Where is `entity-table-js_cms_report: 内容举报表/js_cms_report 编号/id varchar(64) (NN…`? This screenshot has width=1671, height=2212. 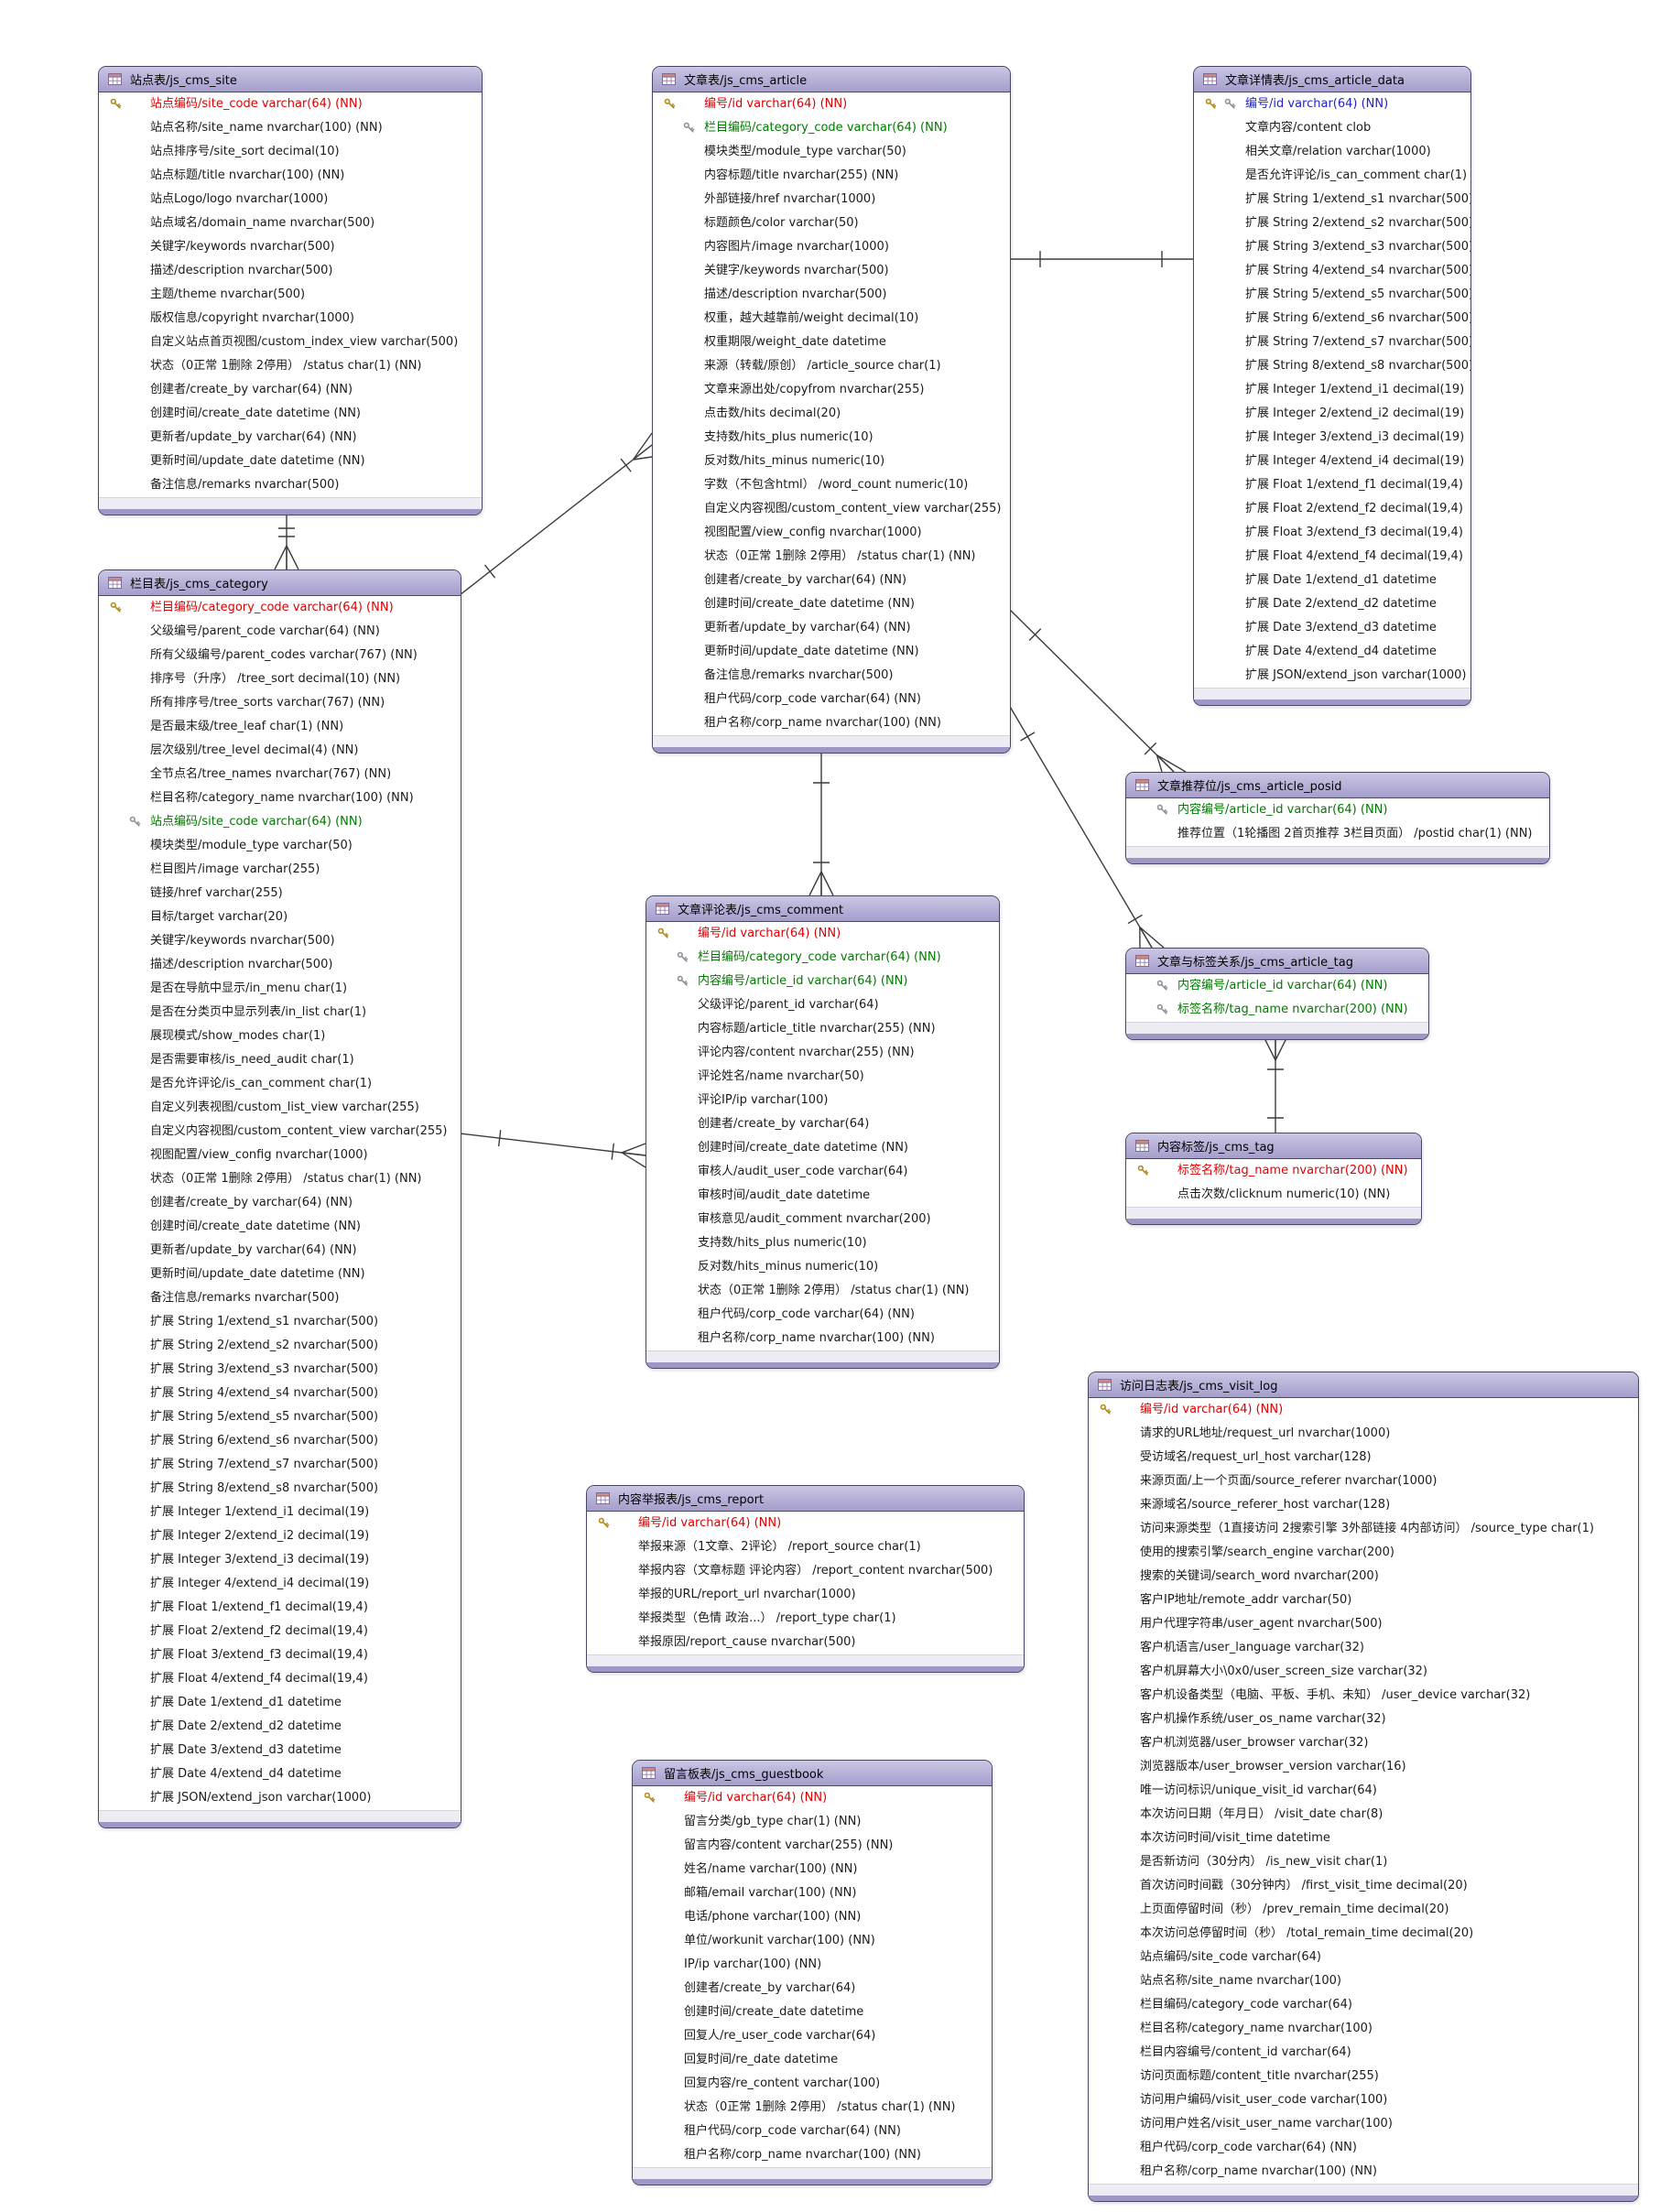
entity-table-js_cms_report: 内容举报表/js_cms_report 编号/id varchar(64) (NN… is located at coordinates (805, 1579).